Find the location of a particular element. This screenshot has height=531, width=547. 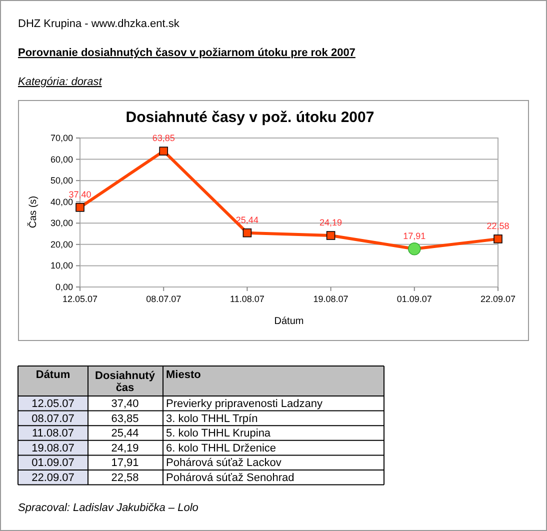

text: 37,40 is located at coordinates (125, 404).